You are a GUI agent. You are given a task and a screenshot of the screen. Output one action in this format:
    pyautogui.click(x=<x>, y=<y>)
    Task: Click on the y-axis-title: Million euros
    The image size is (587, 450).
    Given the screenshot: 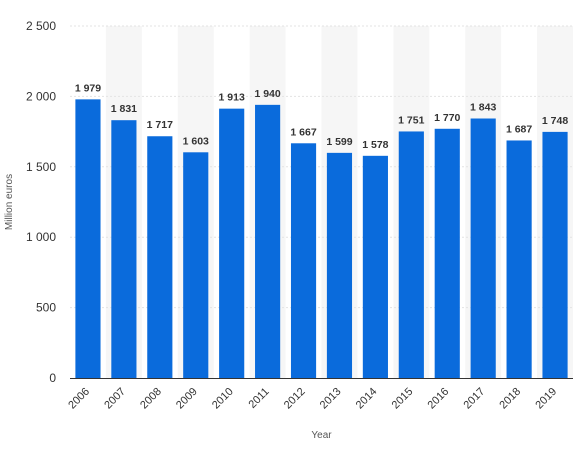 What is the action you would take?
    pyautogui.click(x=9, y=202)
    